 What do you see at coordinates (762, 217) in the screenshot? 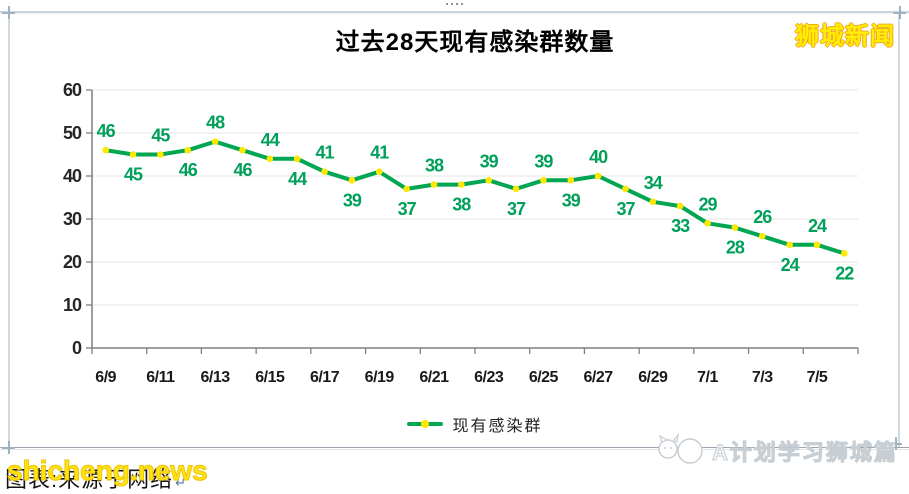
I see `data-point-label: 26` at bounding box center [762, 217].